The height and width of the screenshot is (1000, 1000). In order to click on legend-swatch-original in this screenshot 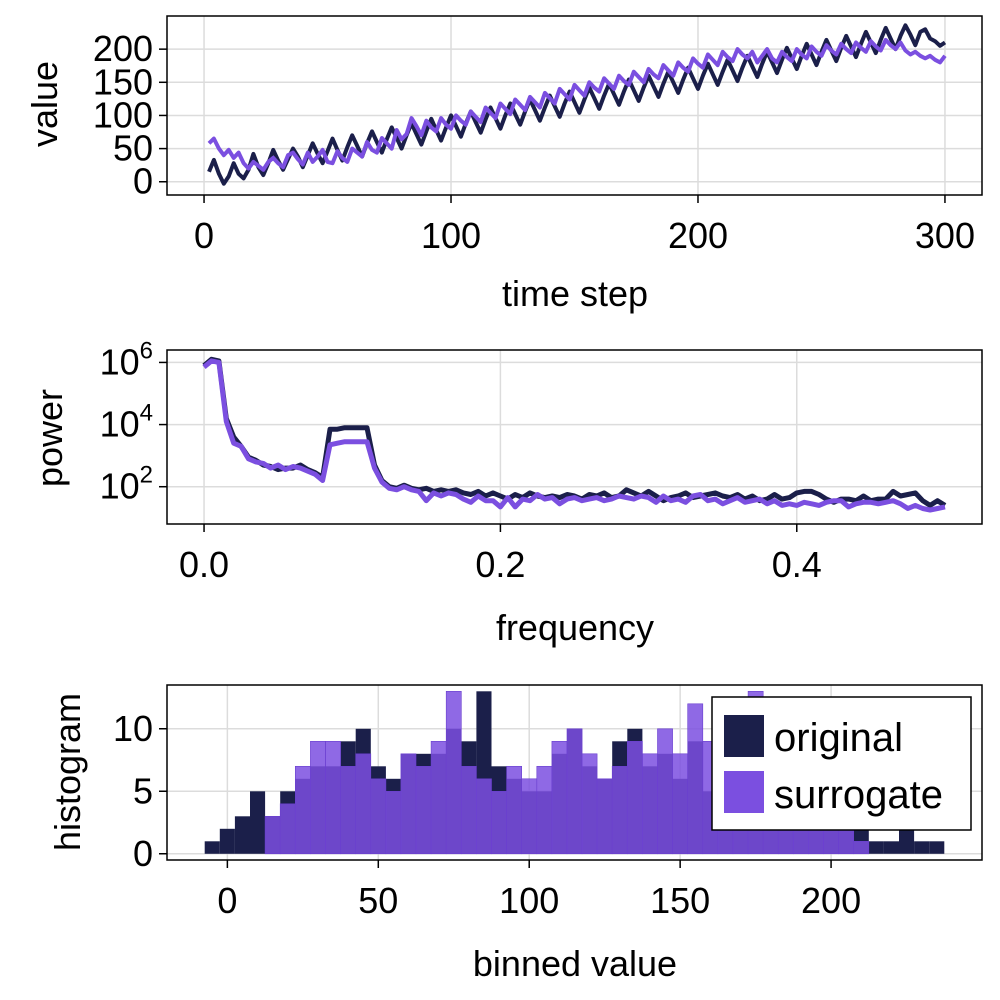, I will do `click(744, 736)`.